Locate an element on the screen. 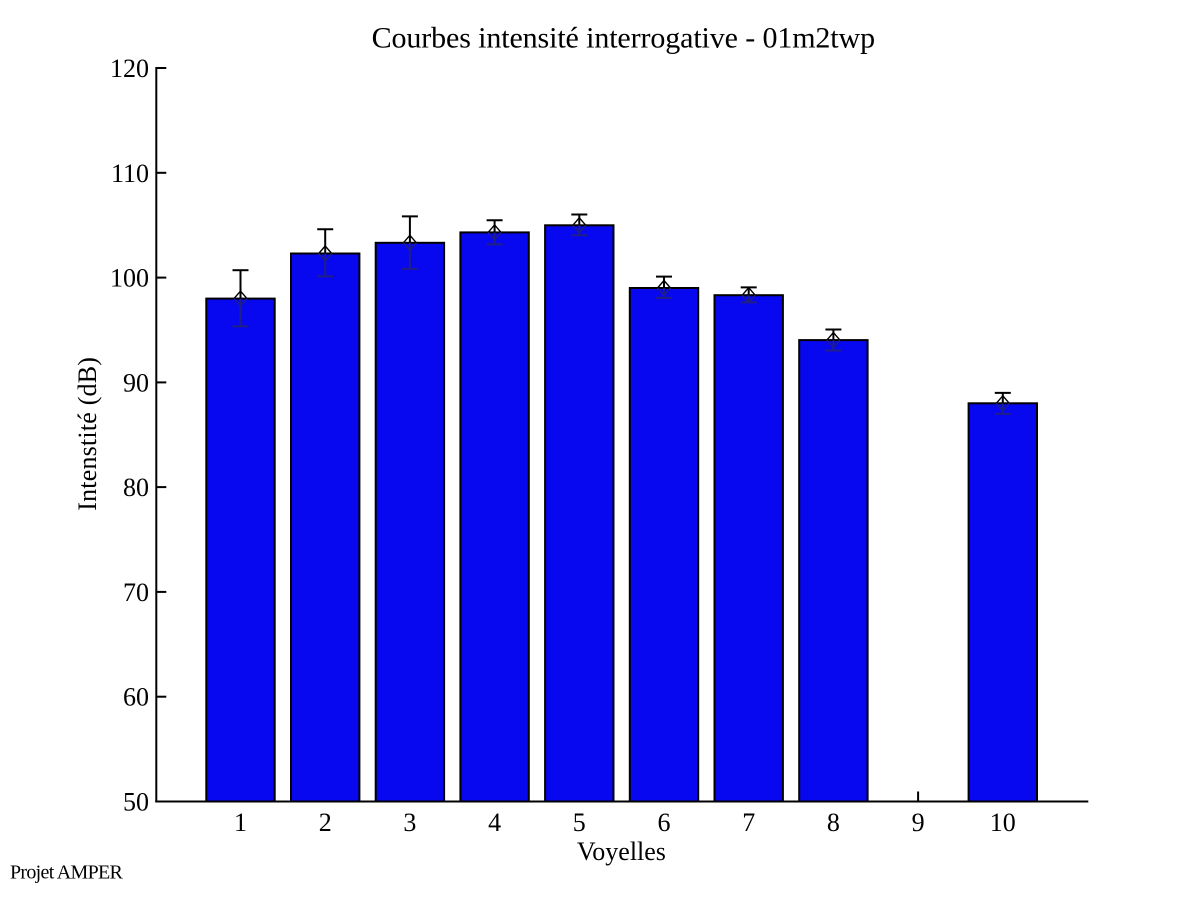 Image resolution: width=1201 pixels, height=901 pixels. svg-text: 7 is located at coordinates (748, 822).